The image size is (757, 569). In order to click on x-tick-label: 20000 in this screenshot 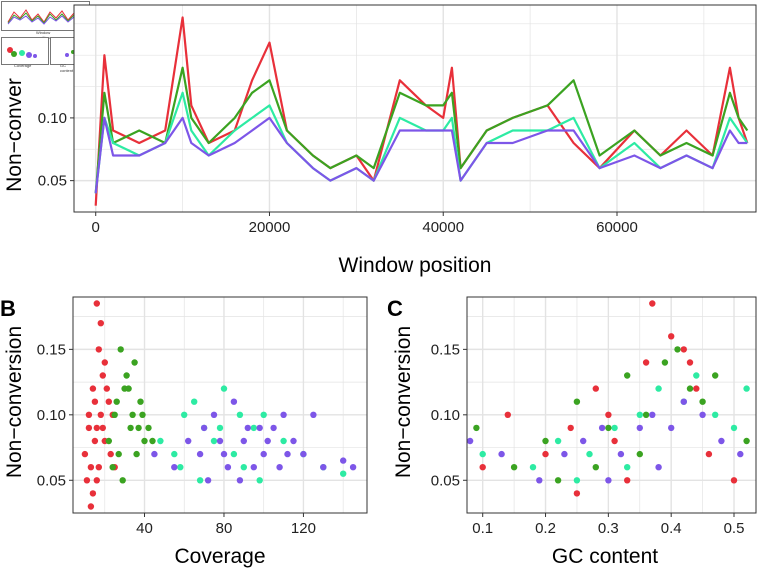, I will do `click(270, 227)`.